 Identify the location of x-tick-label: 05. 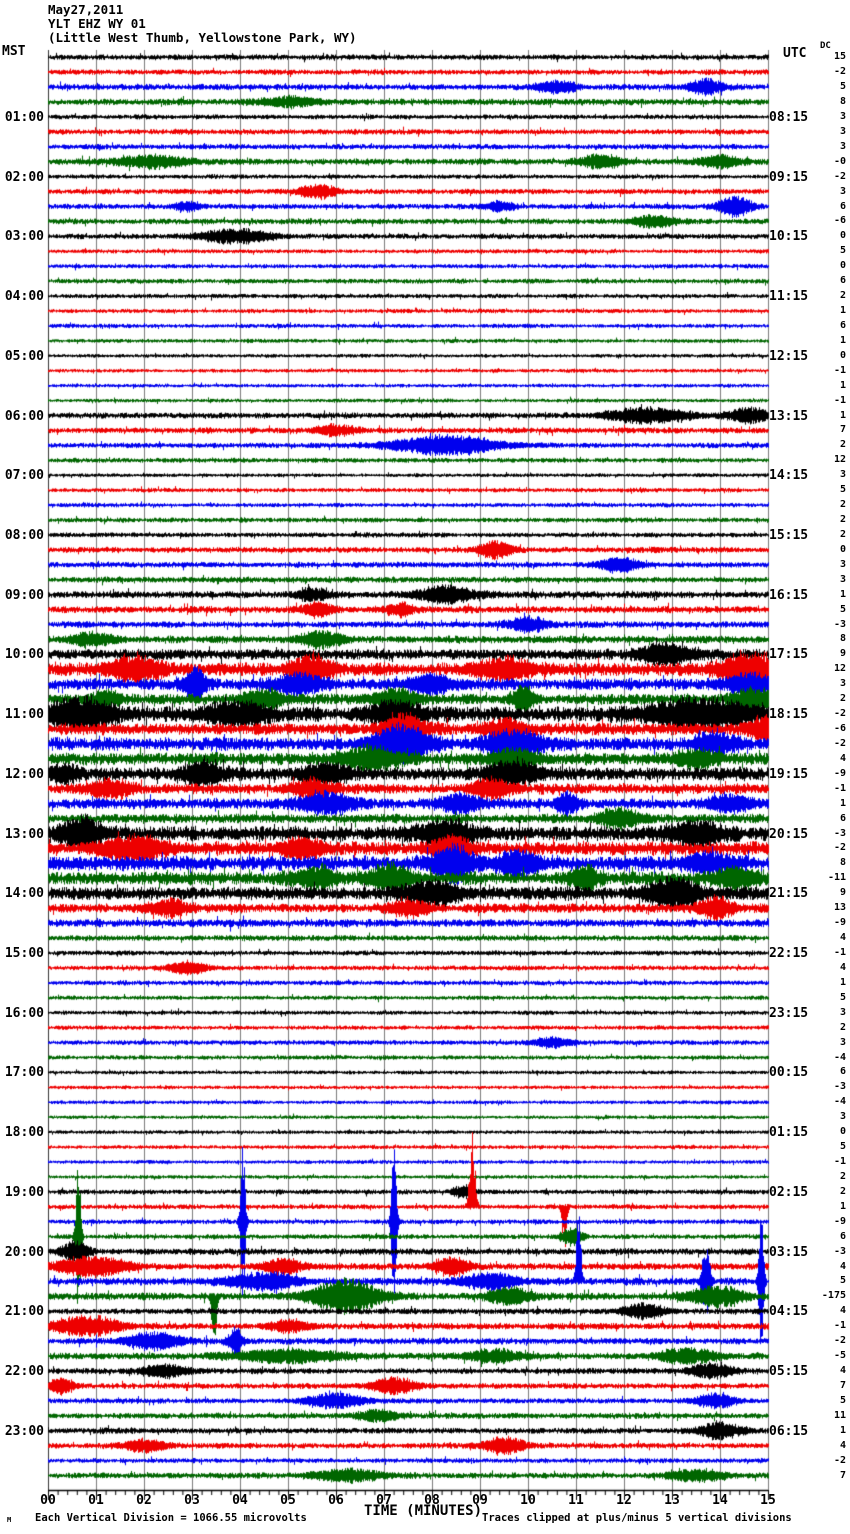
(288, 1500).